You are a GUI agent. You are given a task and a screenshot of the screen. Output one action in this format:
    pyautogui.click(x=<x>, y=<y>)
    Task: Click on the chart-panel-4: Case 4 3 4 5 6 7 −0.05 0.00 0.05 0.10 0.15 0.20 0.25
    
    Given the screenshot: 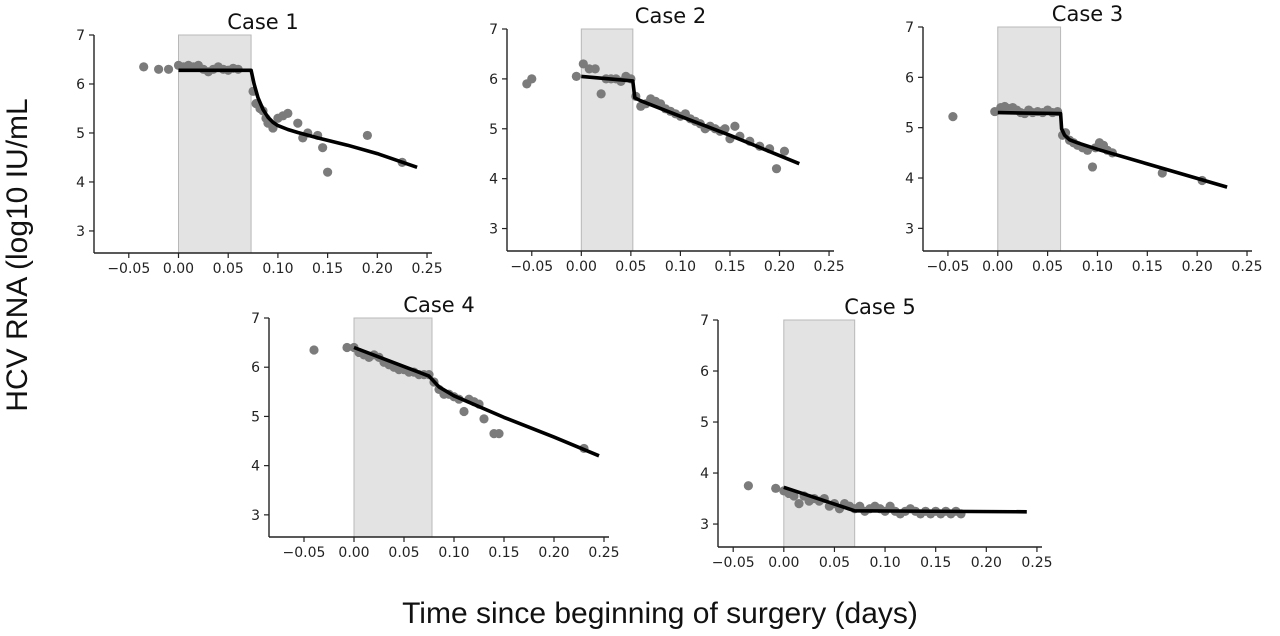 What is the action you would take?
    pyautogui.click(x=435, y=427)
    